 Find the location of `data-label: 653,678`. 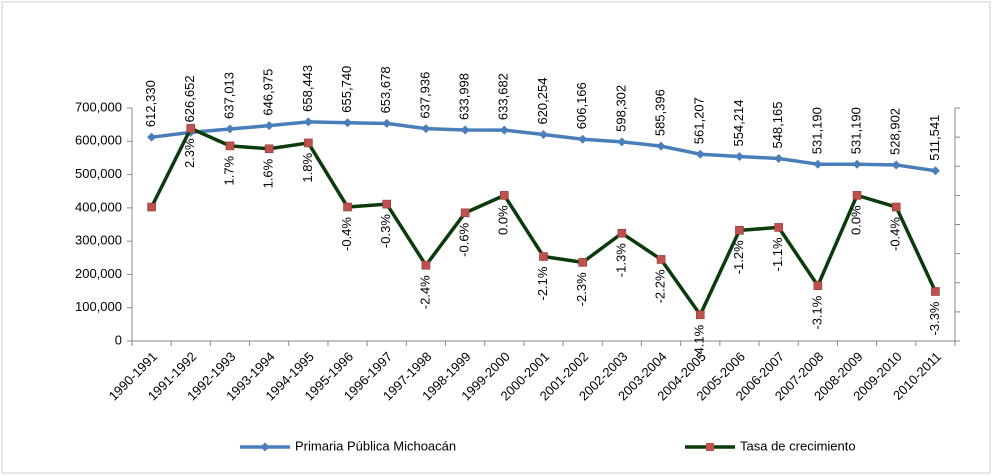

data-label: 653,678 is located at coordinates (385, 89).